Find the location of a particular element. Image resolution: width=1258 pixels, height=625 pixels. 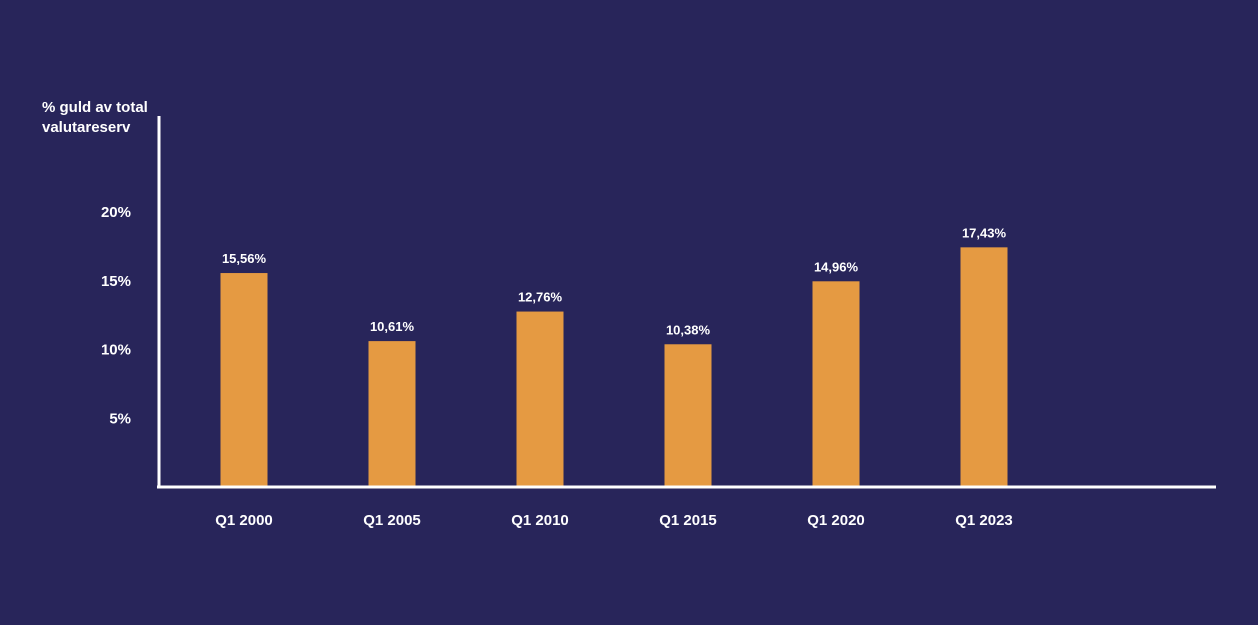

y-axis-label-line-2: valutareserv is located at coordinates (86, 127).